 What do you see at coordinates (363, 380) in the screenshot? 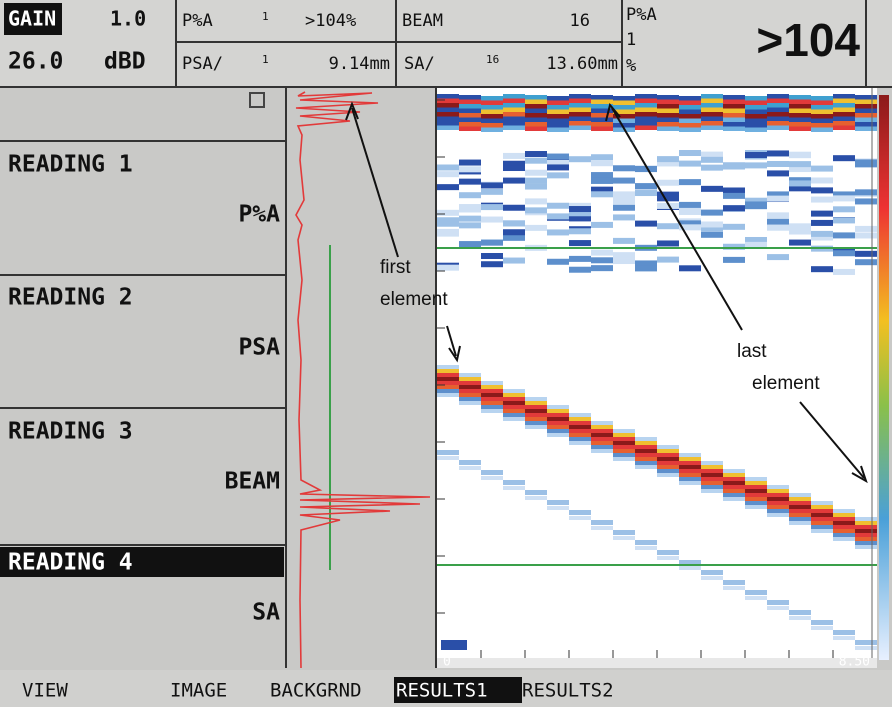
I see `a-scan-trace` at bounding box center [363, 380].